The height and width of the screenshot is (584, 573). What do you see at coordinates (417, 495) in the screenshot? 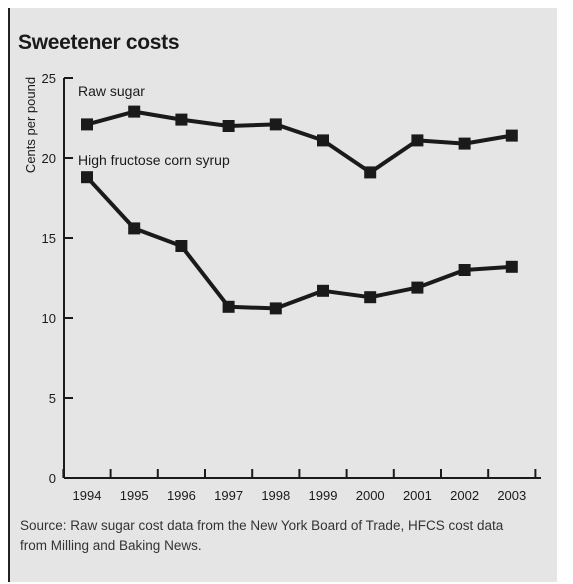
I see `x-tick-label: 2001` at bounding box center [417, 495].